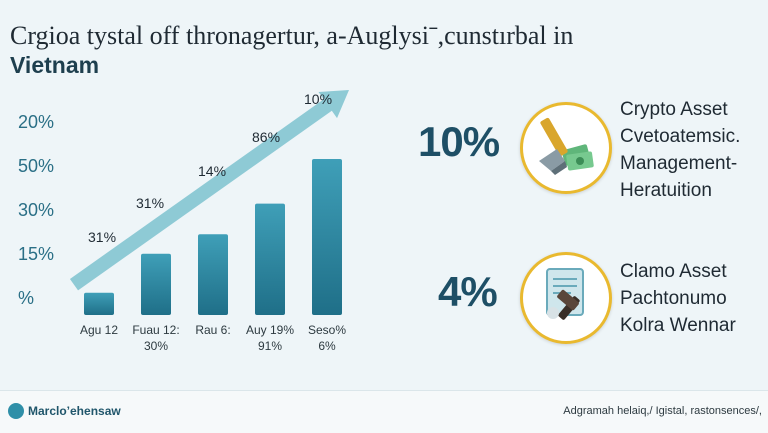 This screenshot has height=433, width=768. What do you see at coordinates (266, 137) in the screenshot?
I see `data-label: 86%` at bounding box center [266, 137].